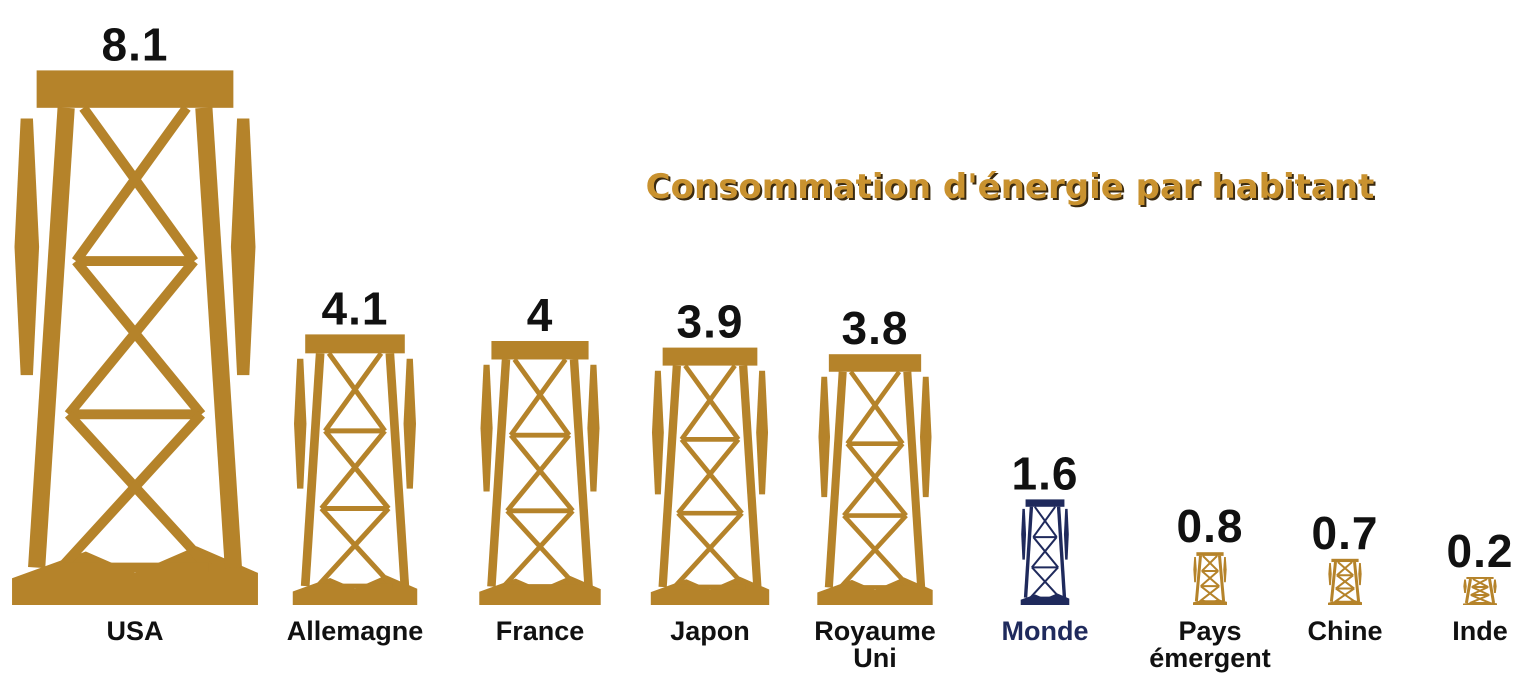  What do you see at coordinates (875, 644) in the screenshot?
I see `category-label: Royaume Uni` at bounding box center [875, 644].